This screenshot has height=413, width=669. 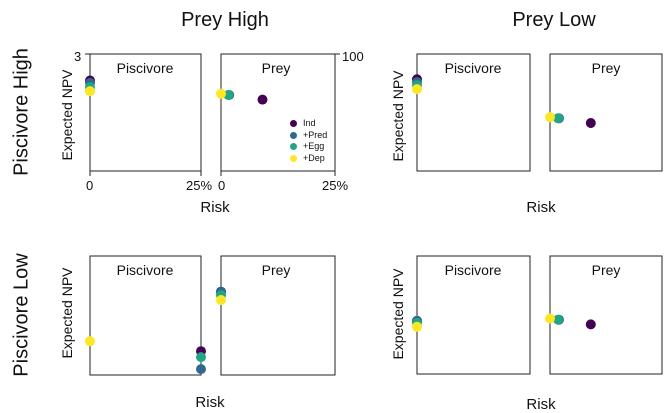 I want to click on legend-item: +Dep, so click(x=308, y=159).